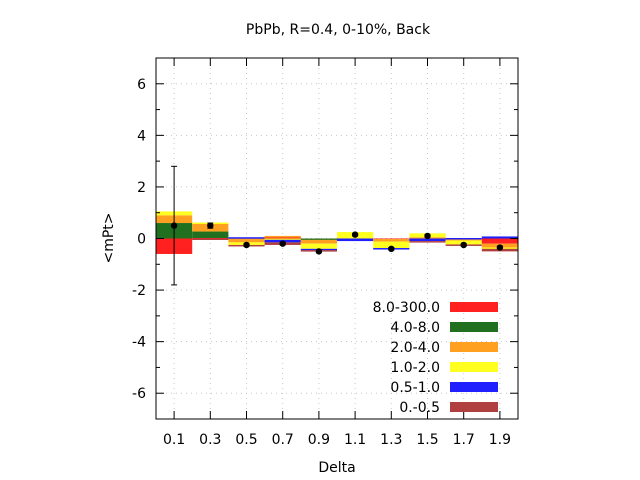 The width and height of the screenshot is (640, 480). What do you see at coordinates (355, 440) in the screenshot?
I see `x-tick-label: 1.1` at bounding box center [355, 440].